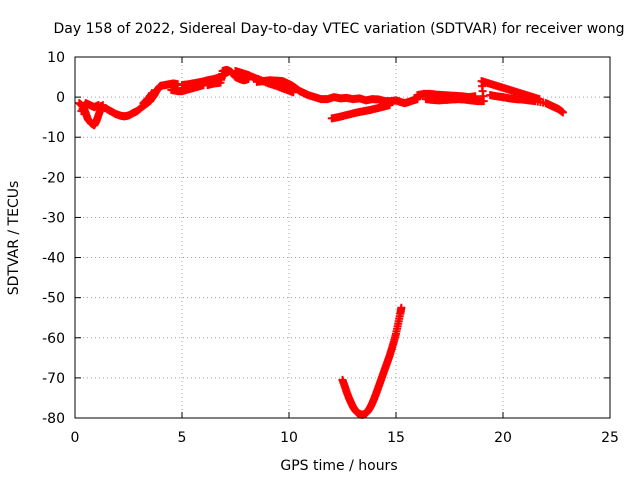 Image resolution: width=640 pixels, height=485 pixels. Describe the element at coordinates (53, 379) in the screenshot. I see `y-tick-label: -70` at that location.